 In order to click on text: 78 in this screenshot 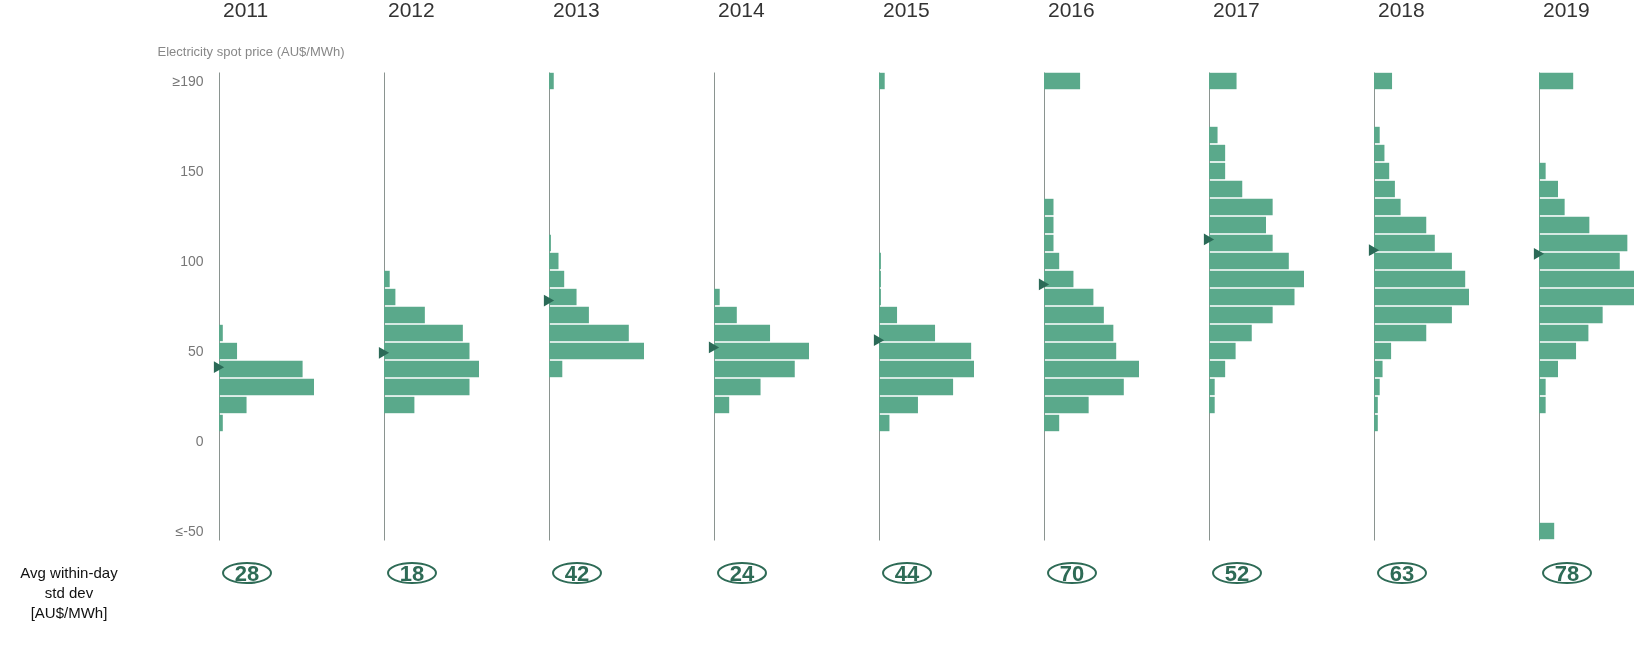, I will do `click(1567, 573)`.